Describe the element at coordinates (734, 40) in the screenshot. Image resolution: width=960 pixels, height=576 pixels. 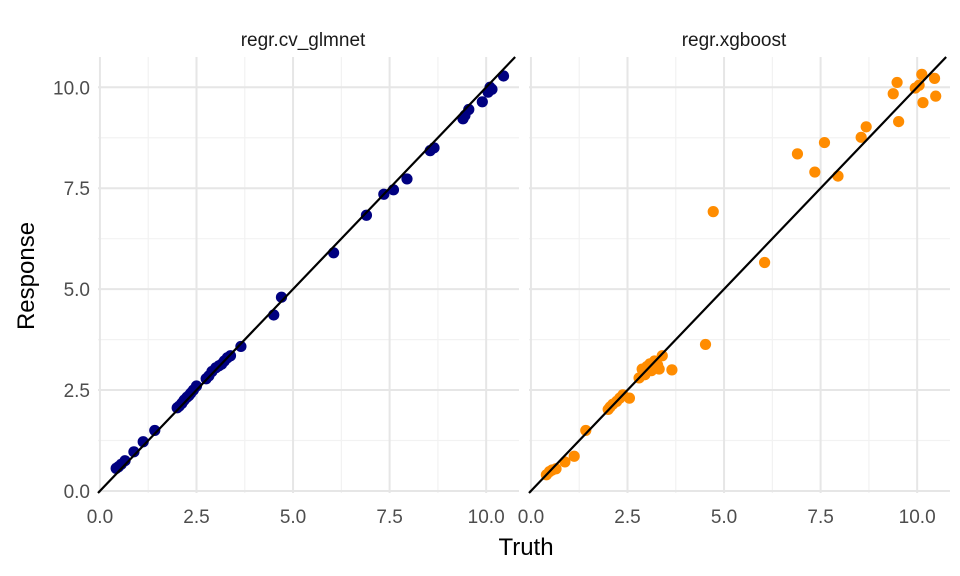
I see `panel-title-xgboost: regr.xgboost` at that location.